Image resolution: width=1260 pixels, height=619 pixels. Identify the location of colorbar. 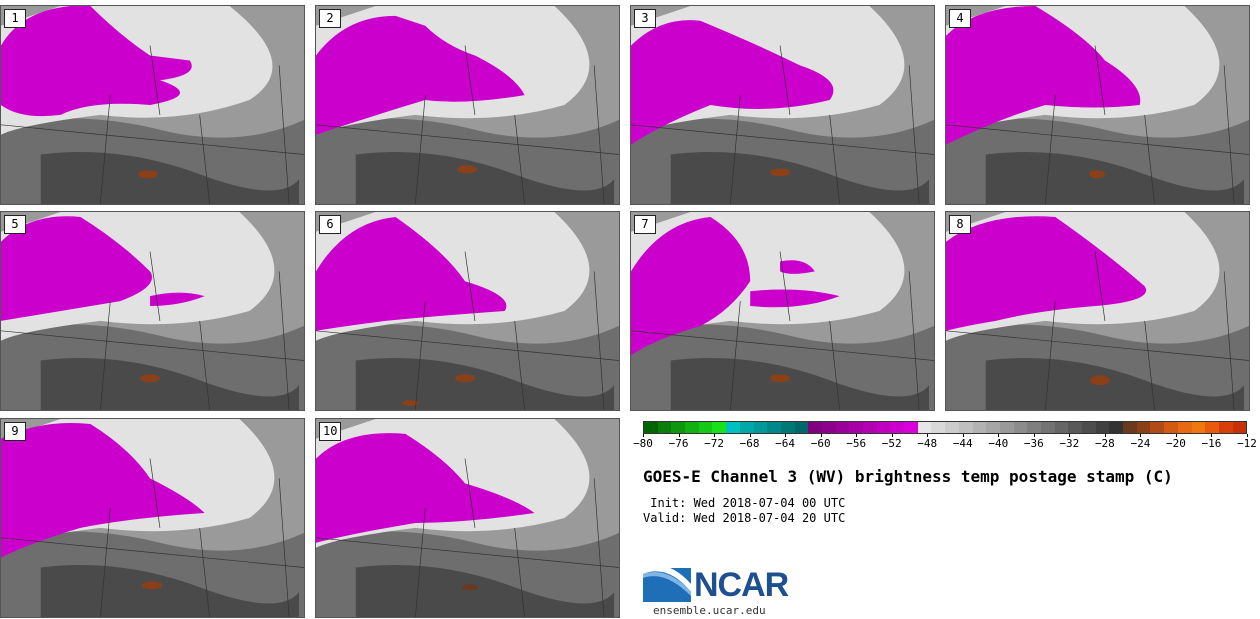
(945, 427).